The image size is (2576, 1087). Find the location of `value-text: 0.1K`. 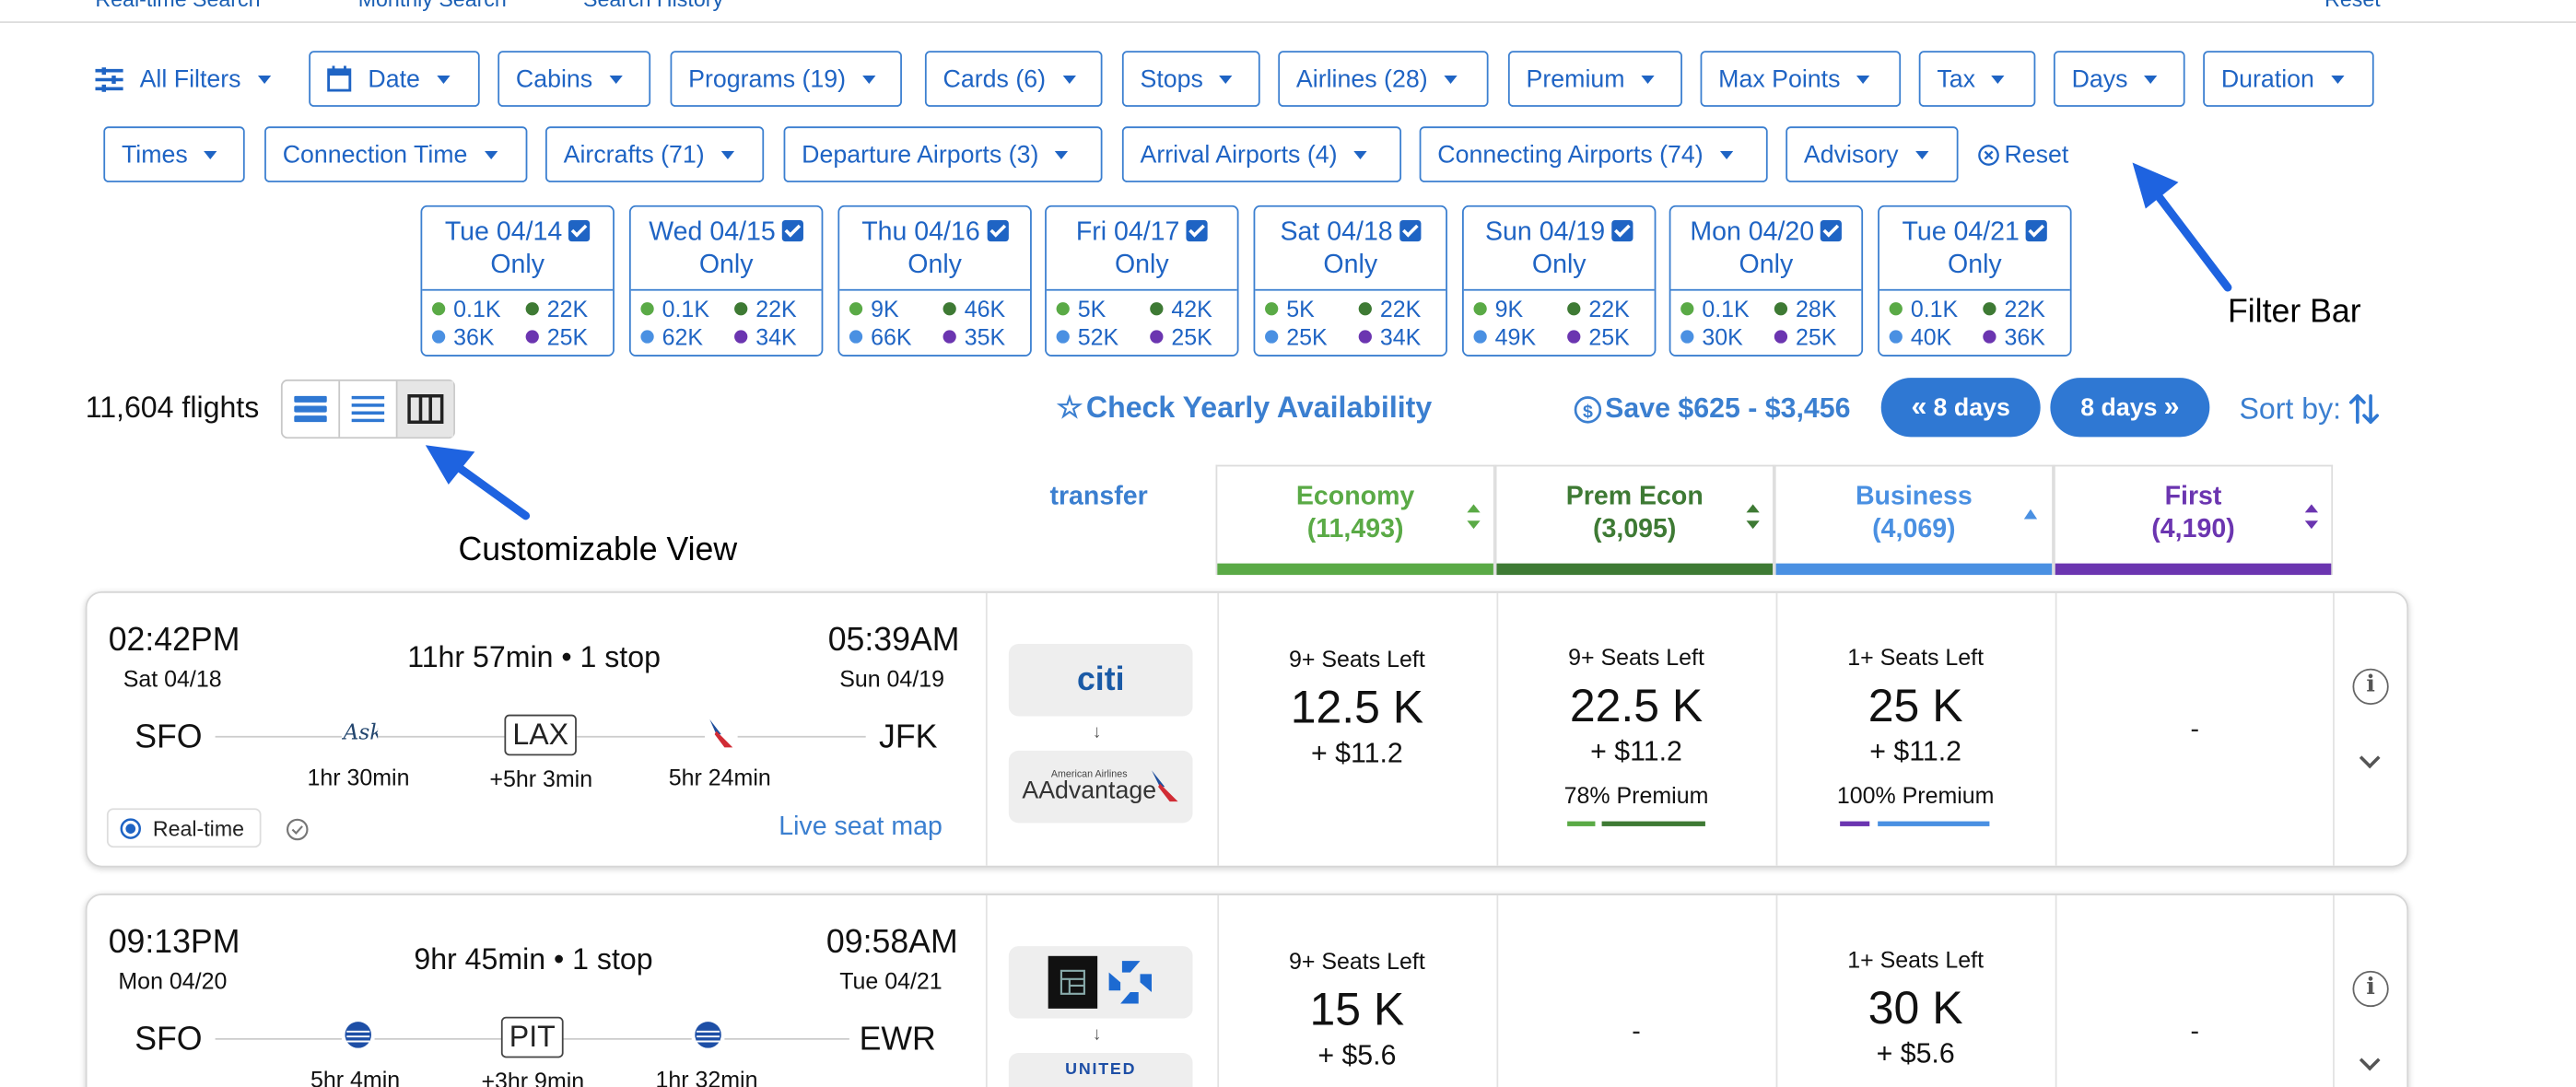

value-text: 0.1K is located at coordinates (477, 308).